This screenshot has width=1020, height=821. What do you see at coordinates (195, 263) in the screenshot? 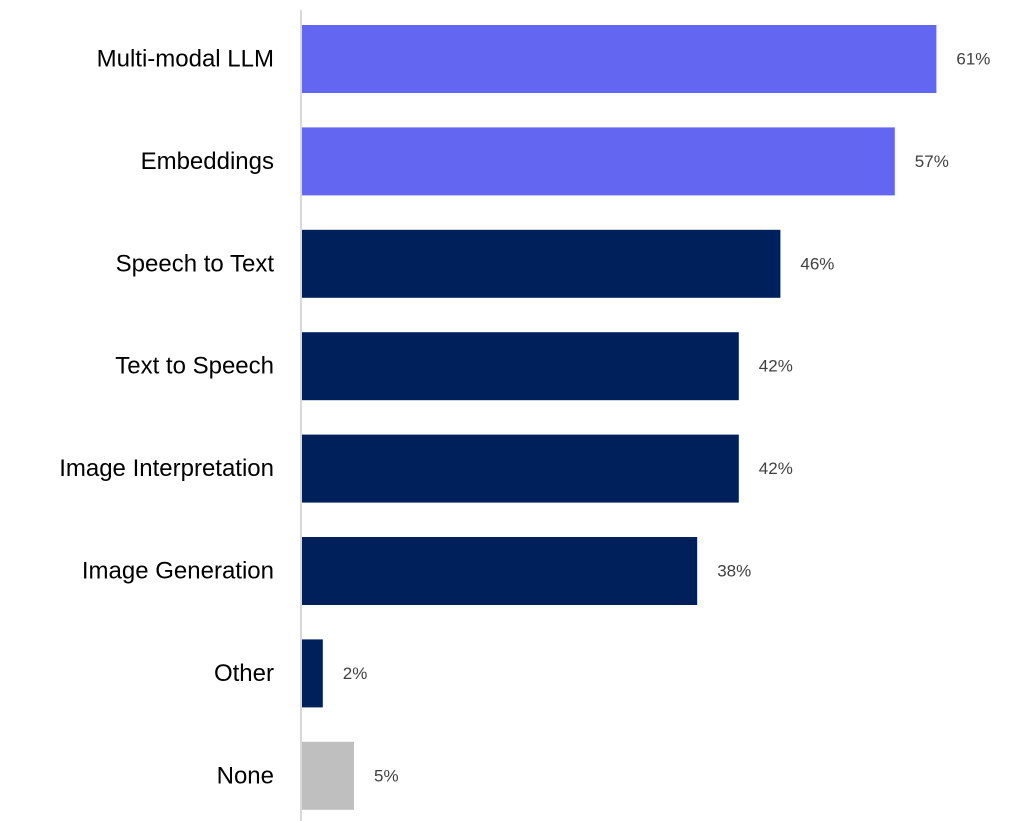
I see `category-label: Speech to Text` at bounding box center [195, 263].